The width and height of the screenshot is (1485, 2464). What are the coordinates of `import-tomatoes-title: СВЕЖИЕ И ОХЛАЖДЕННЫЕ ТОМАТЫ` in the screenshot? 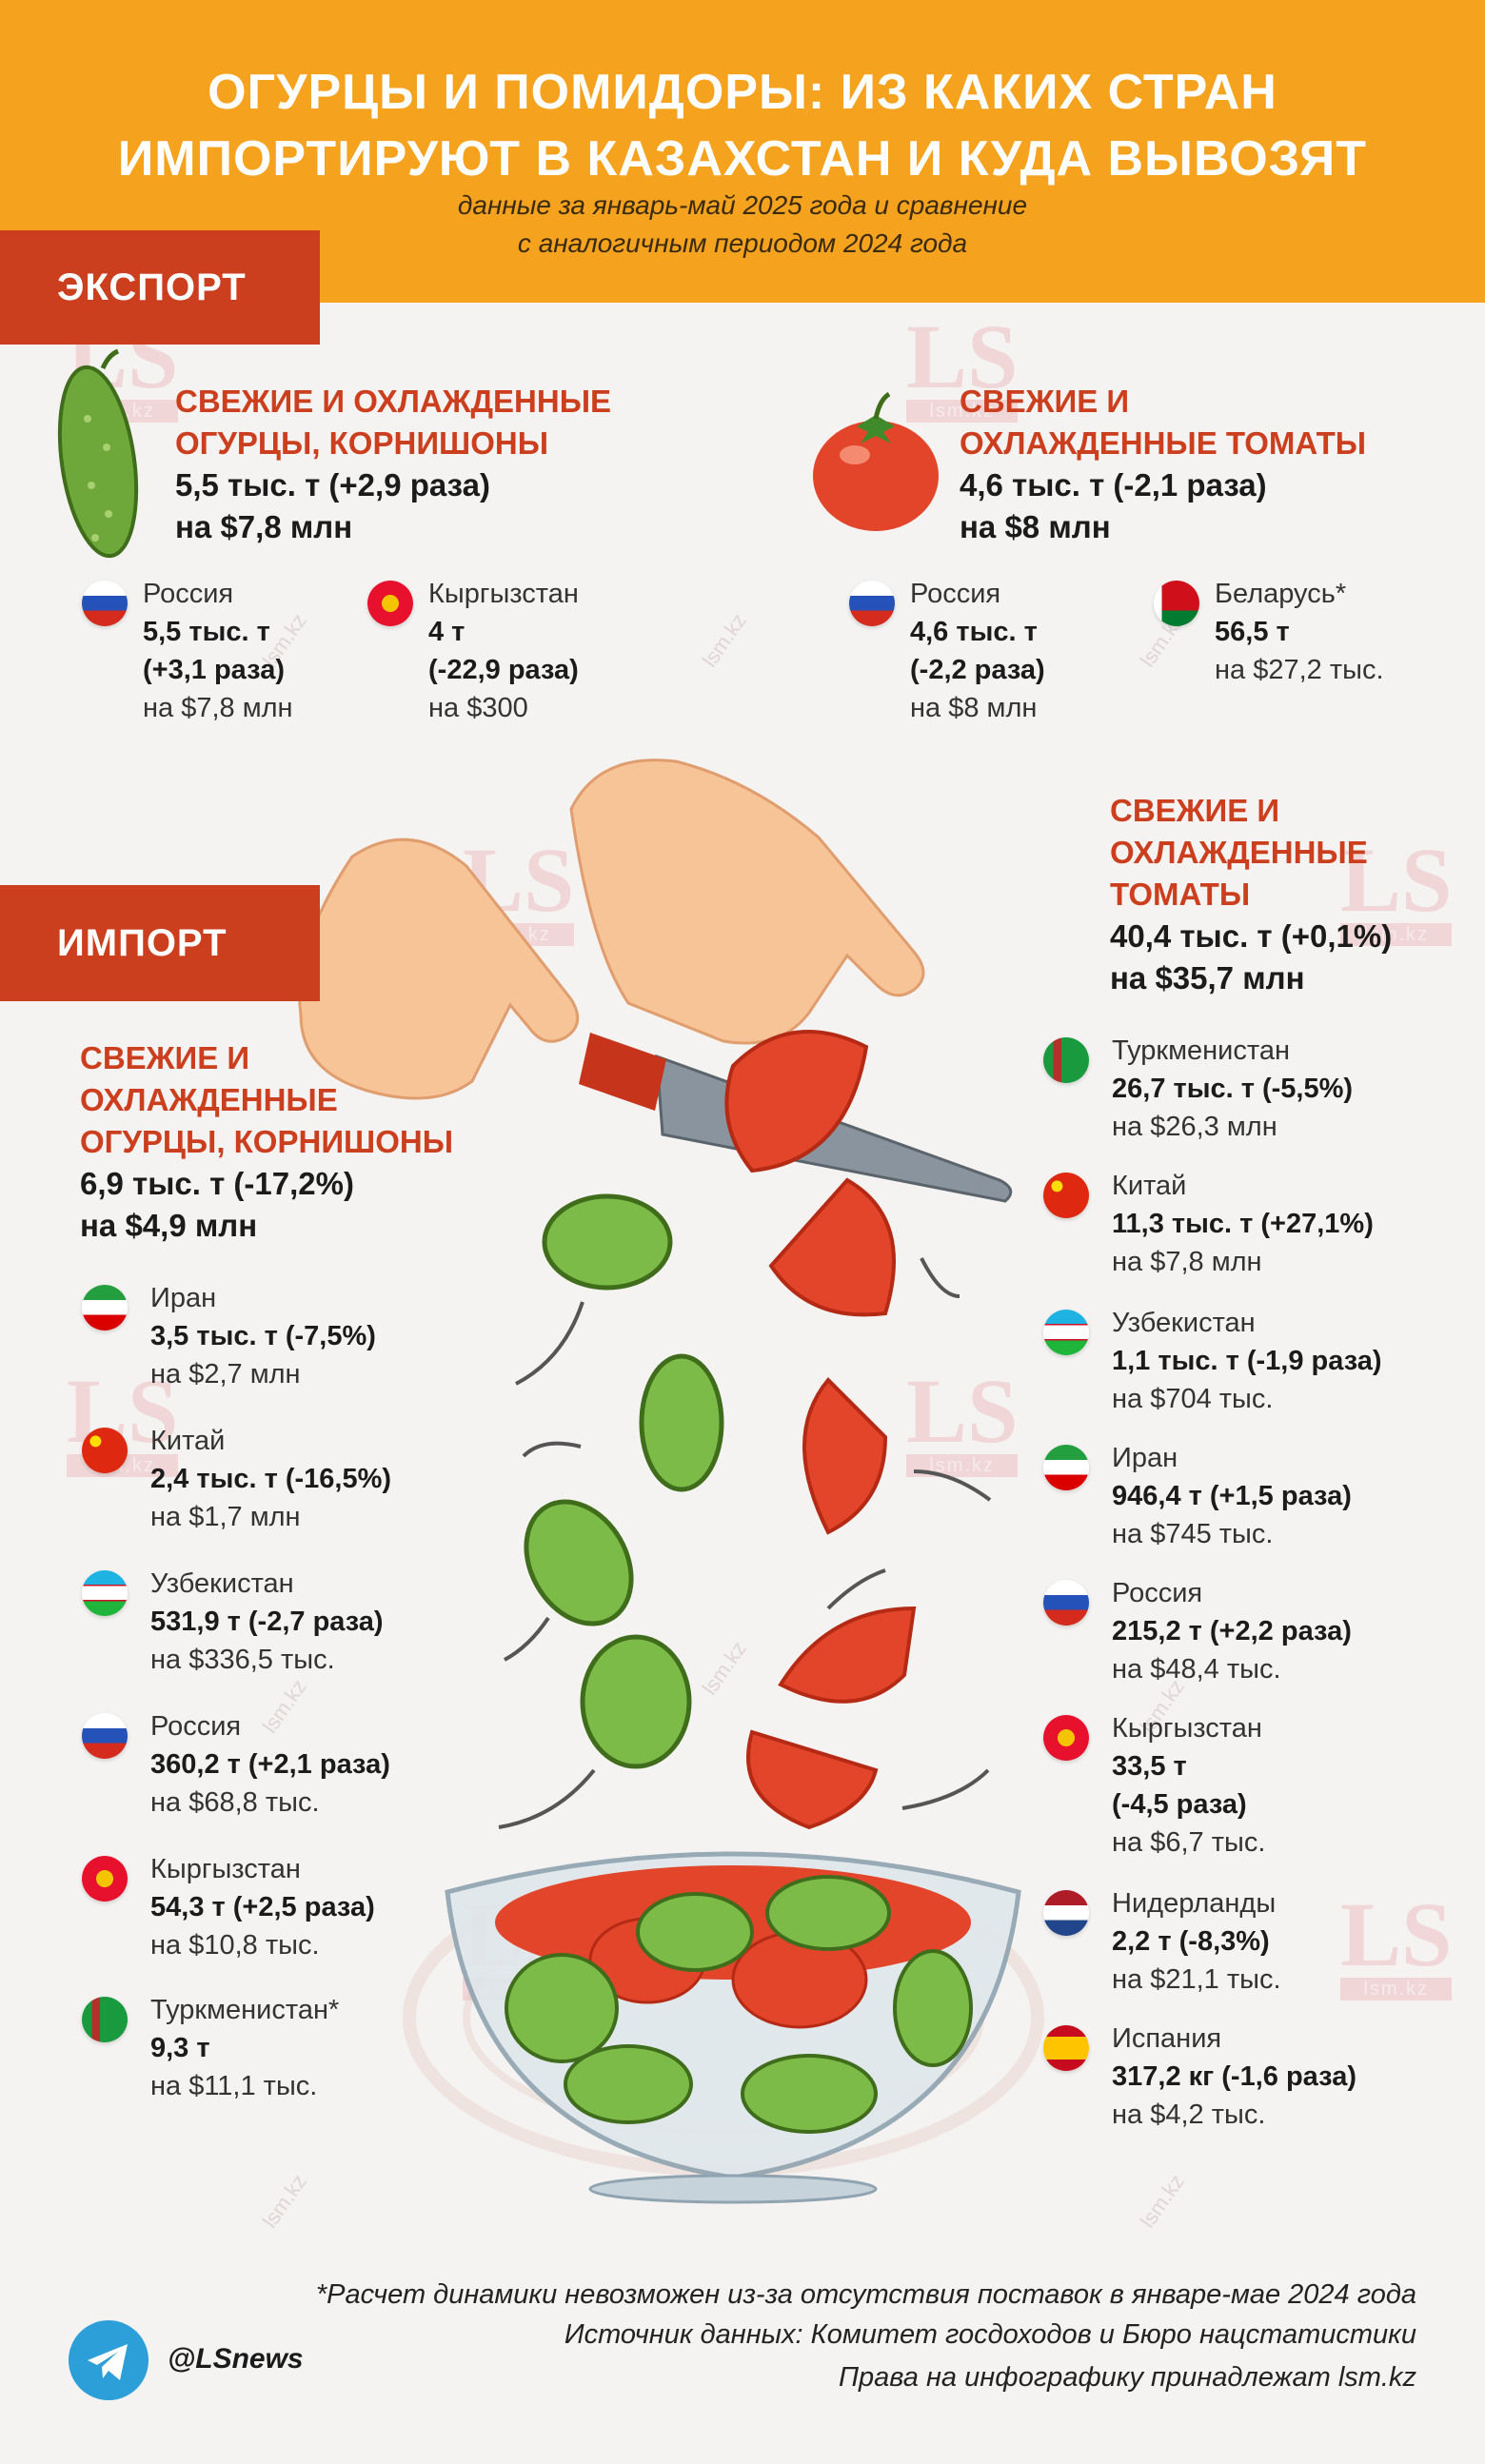 It's located at (1239, 852).